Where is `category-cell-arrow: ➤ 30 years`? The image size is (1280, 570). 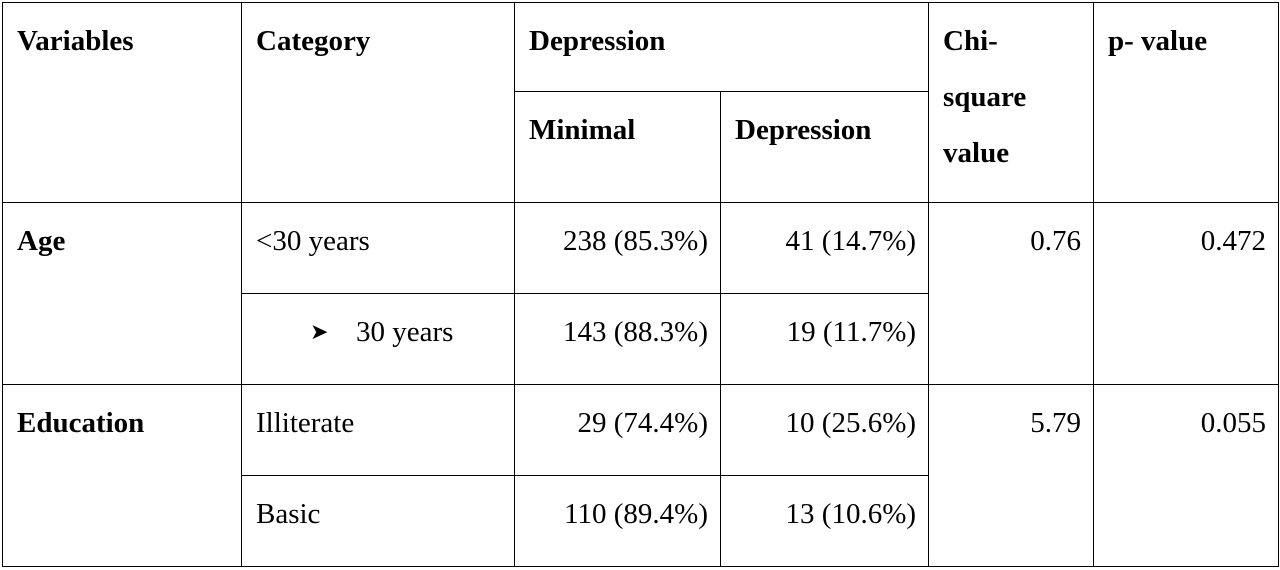 category-cell-arrow: ➤ 30 years is located at coordinates (378, 339).